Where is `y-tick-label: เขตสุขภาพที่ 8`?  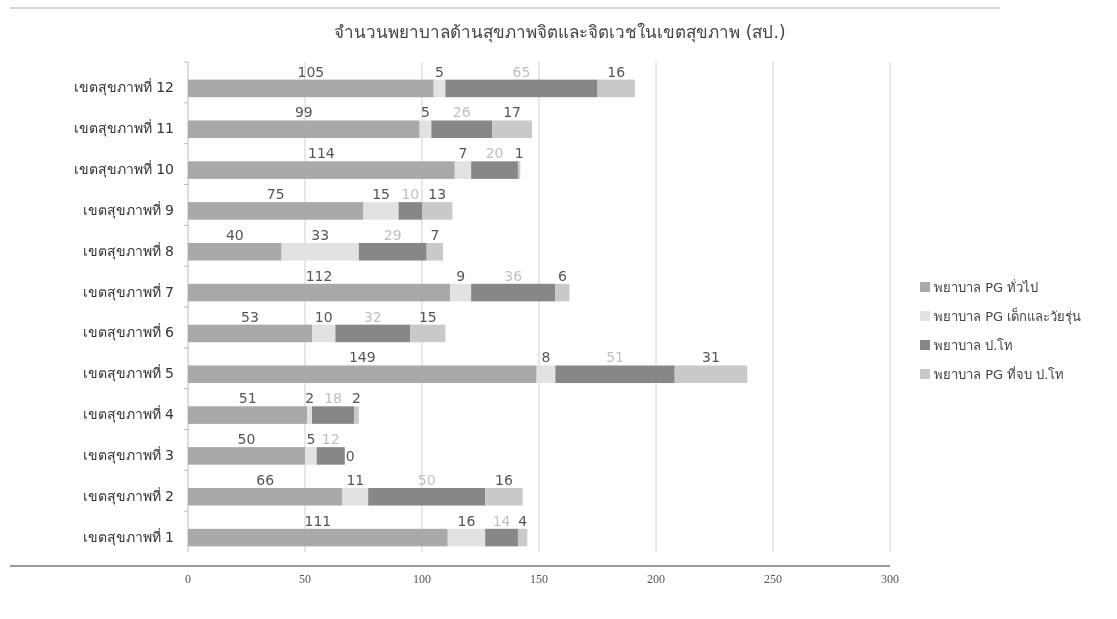
y-tick-label: เขตสุขภาพที่ 8 is located at coordinates (128, 250).